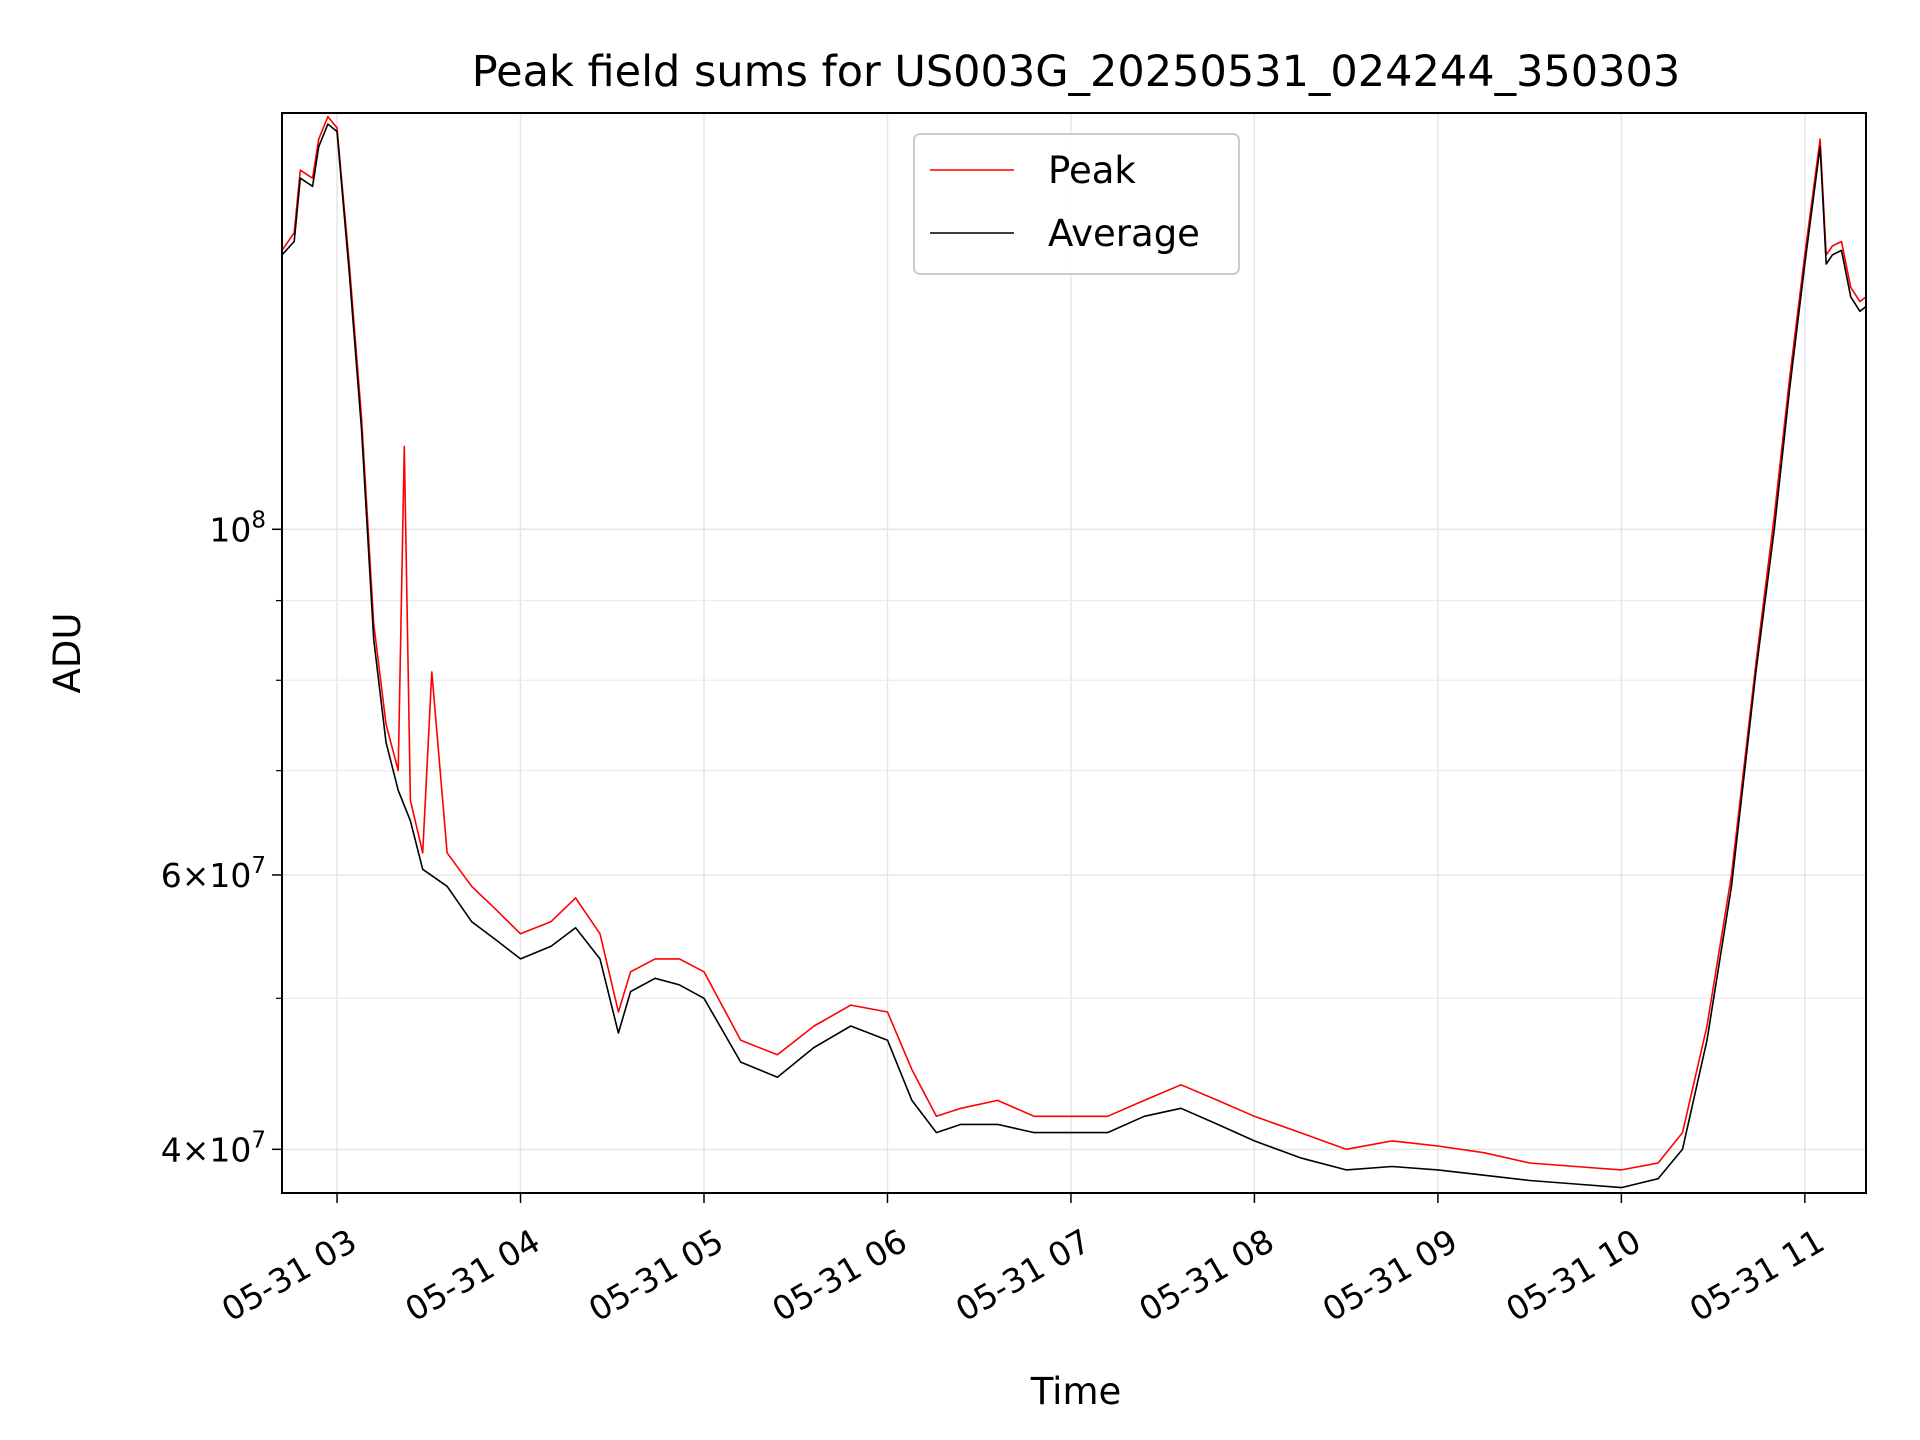 The height and width of the screenshot is (1440, 1920). Describe the element at coordinates (1206, 1275) in the screenshot. I see `x-tick-label: 05-31 08` at that location.